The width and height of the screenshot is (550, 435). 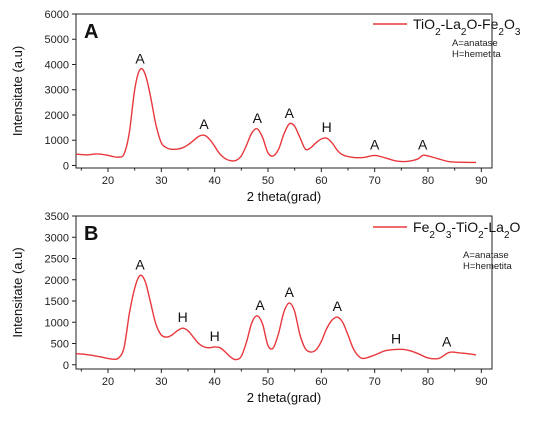 I want to click on panel-letter: B, so click(x=91, y=234).